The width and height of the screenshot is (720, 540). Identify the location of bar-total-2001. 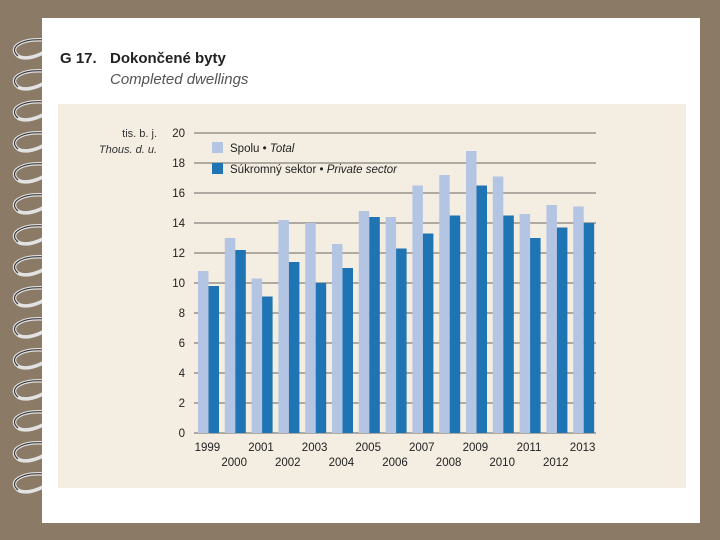
(257, 355).